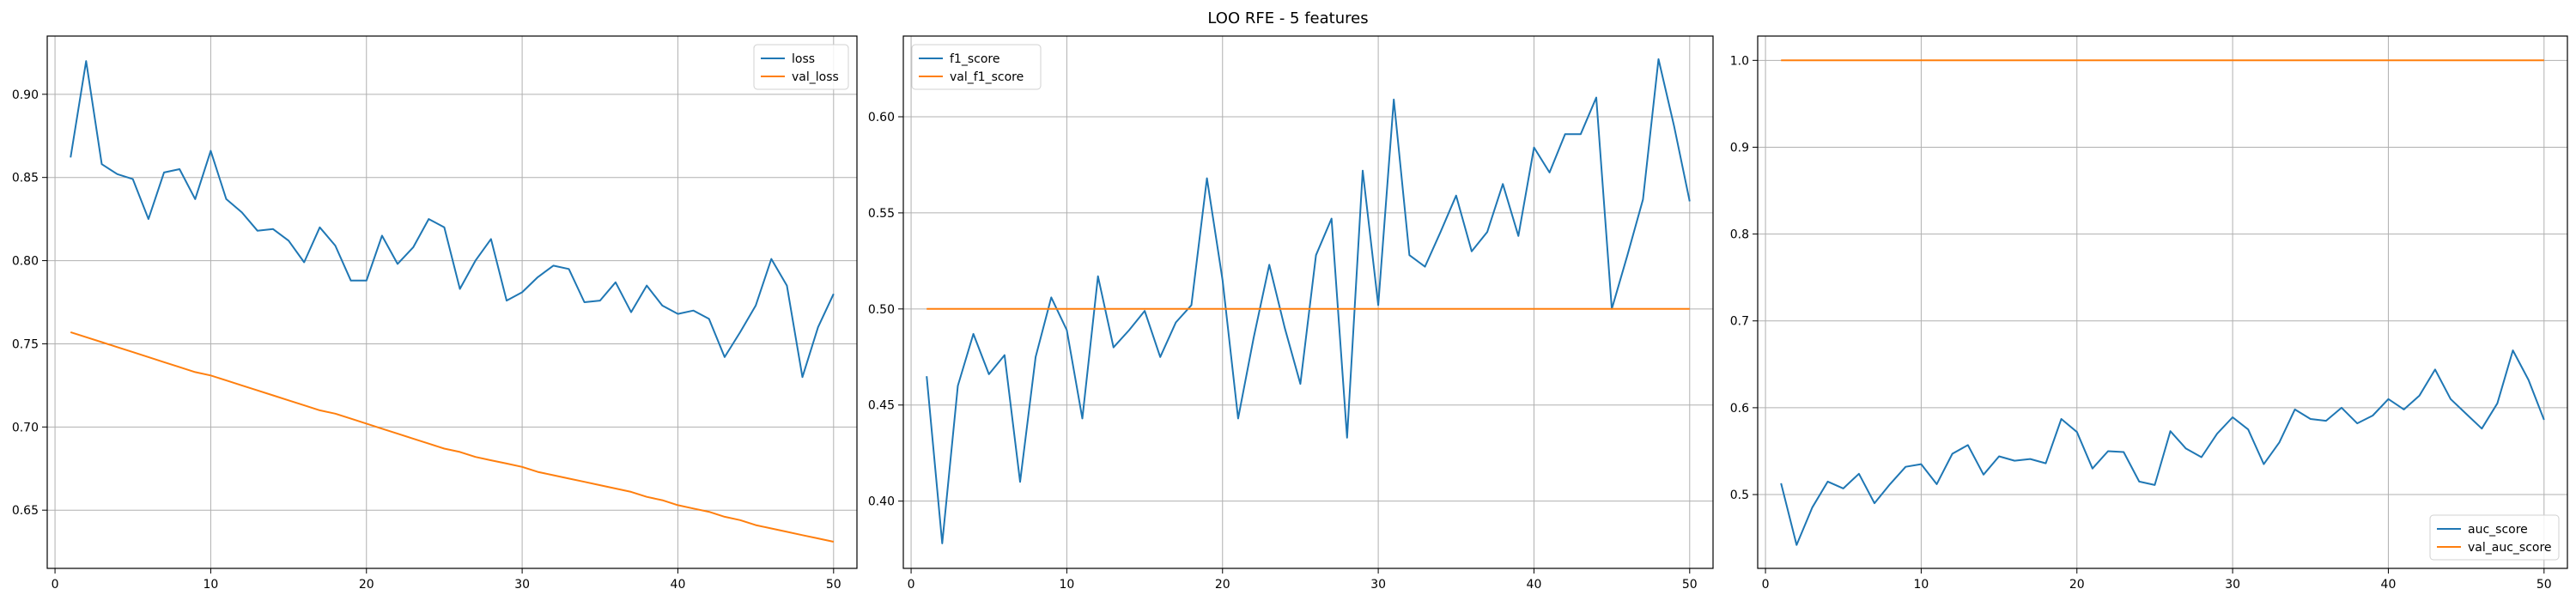 Image resolution: width=2576 pixels, height=601 pixels. I want to click on legend: auc_score val_auc_score, so click(2494, 537).